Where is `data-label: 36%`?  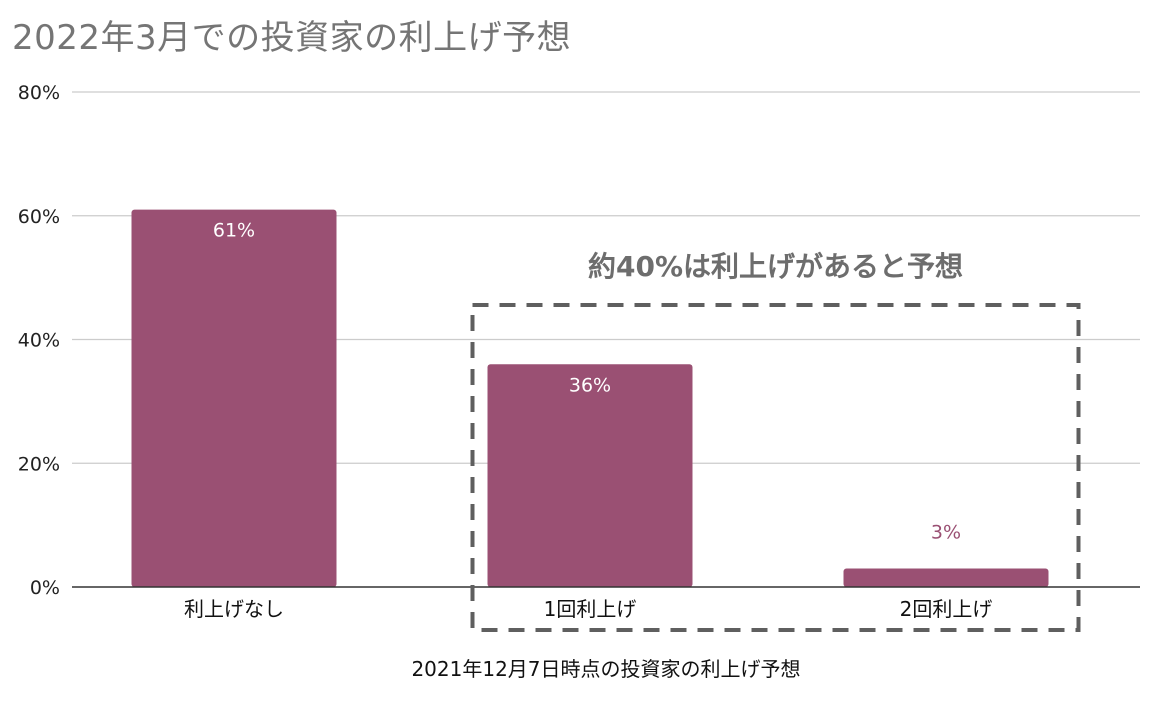
data-label: 36% is located at coordinates (590, 385).